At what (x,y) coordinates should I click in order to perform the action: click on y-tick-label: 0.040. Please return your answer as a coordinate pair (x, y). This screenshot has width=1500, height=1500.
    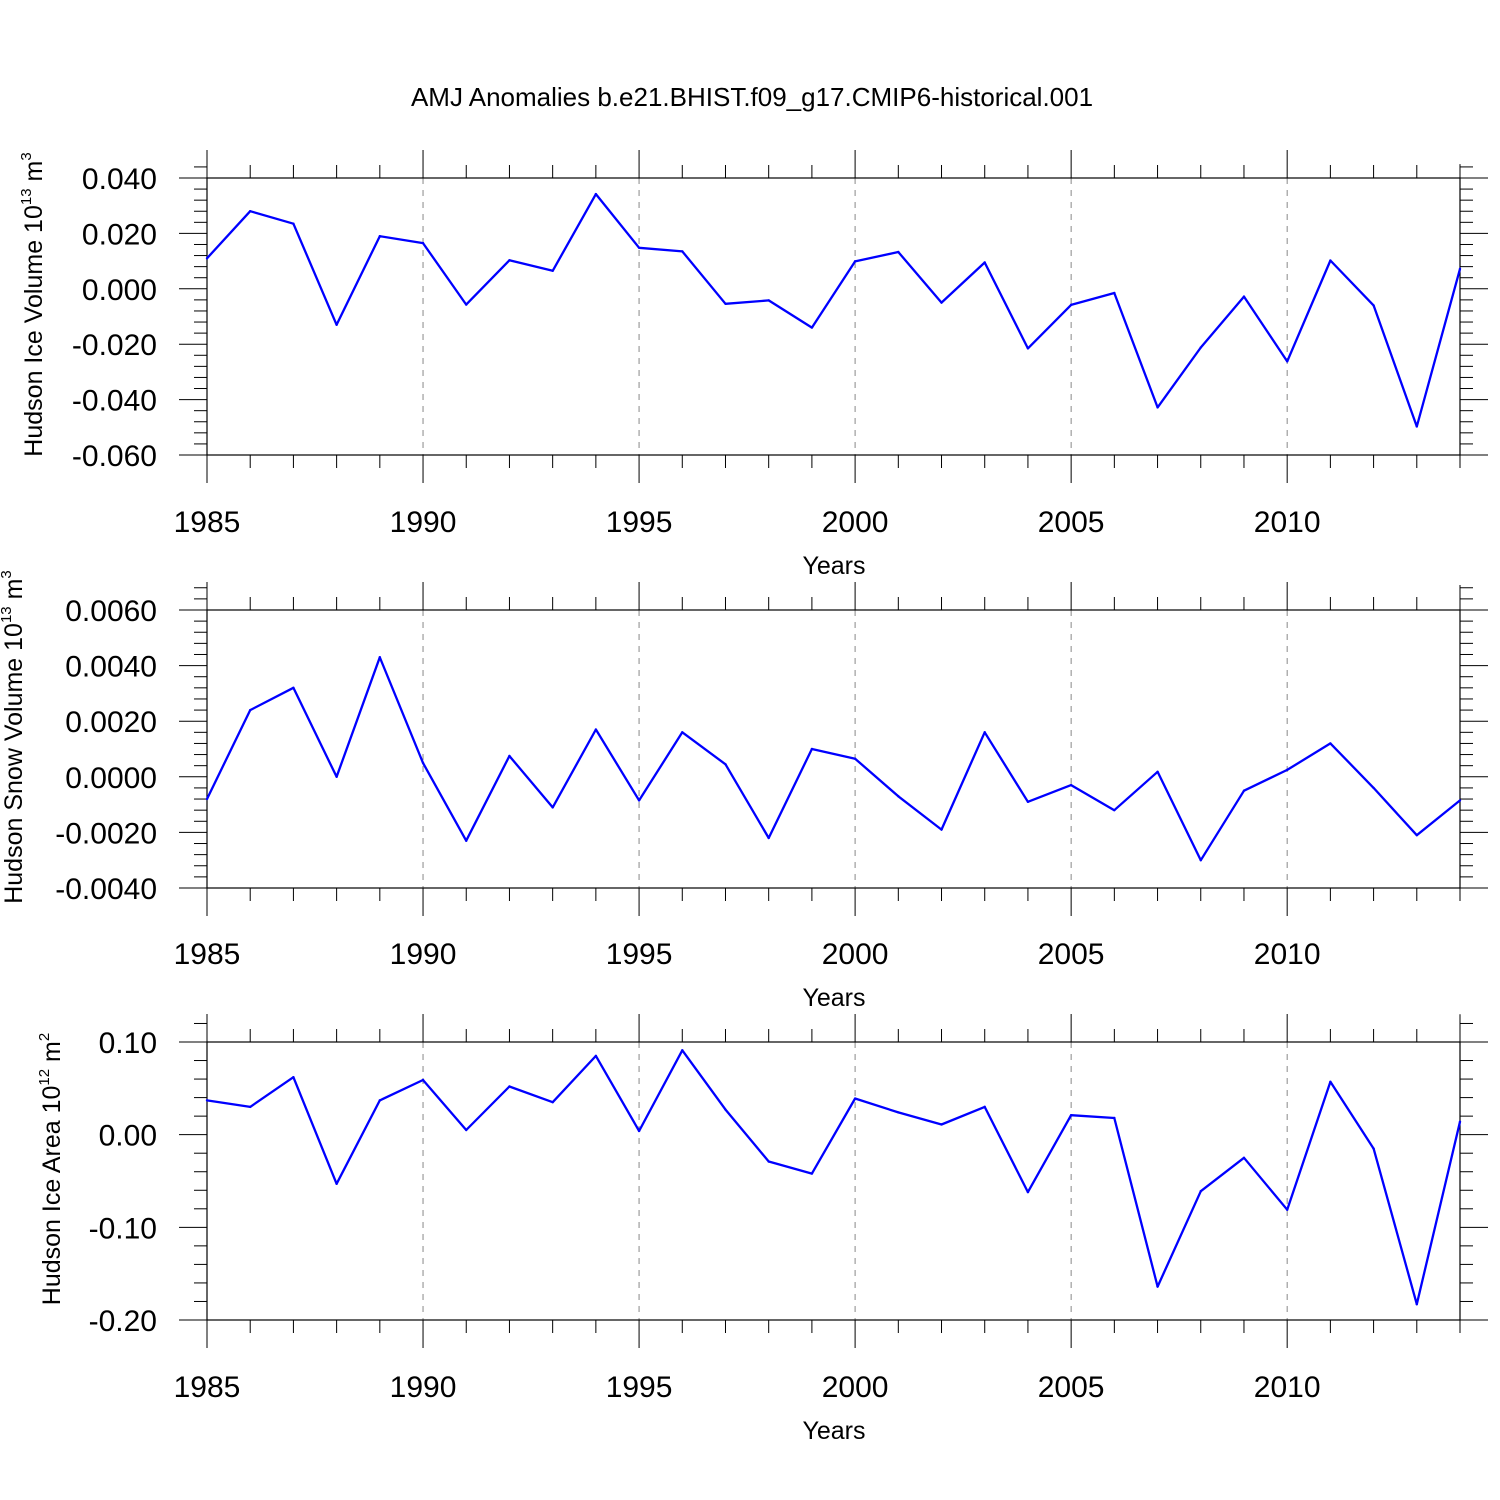
    Looking at the image, I should click on (119, 179).